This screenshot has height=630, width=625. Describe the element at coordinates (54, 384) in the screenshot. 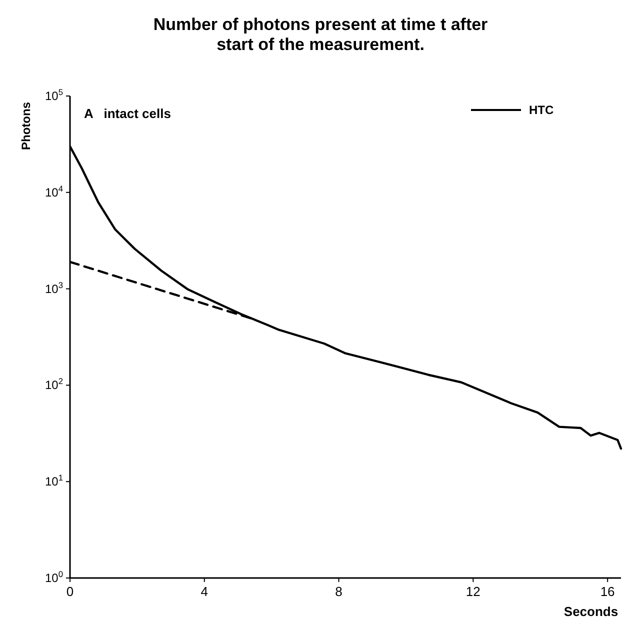

I see `y-tick-label: 10$^{2}$` at that location.